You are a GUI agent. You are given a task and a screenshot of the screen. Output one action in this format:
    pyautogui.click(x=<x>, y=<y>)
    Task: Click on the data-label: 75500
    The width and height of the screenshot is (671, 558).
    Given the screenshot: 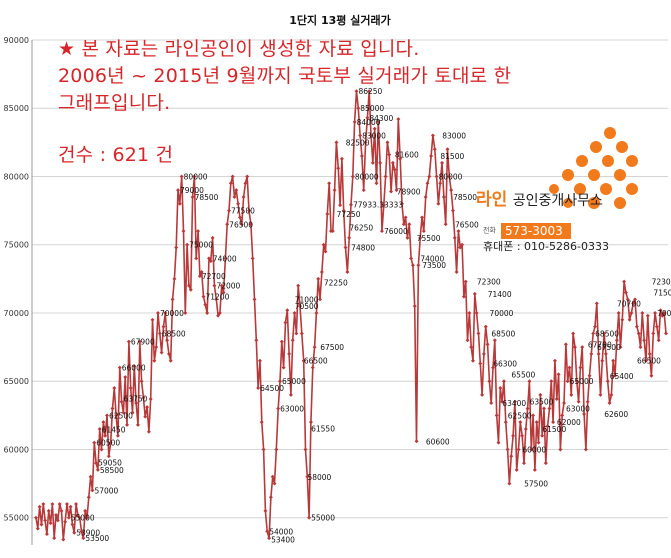 What is the action you would take?
    pyautogui.click(x=429, y=238)
    